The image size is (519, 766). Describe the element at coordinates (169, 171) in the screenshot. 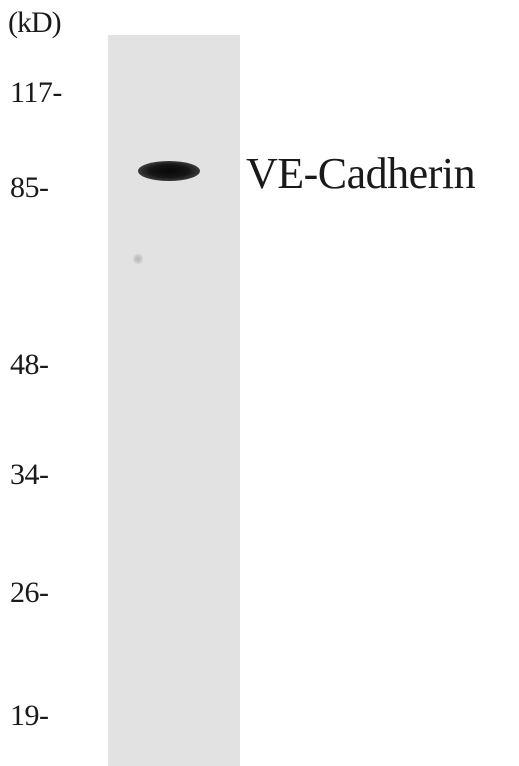

I see `protein-band` at that location.